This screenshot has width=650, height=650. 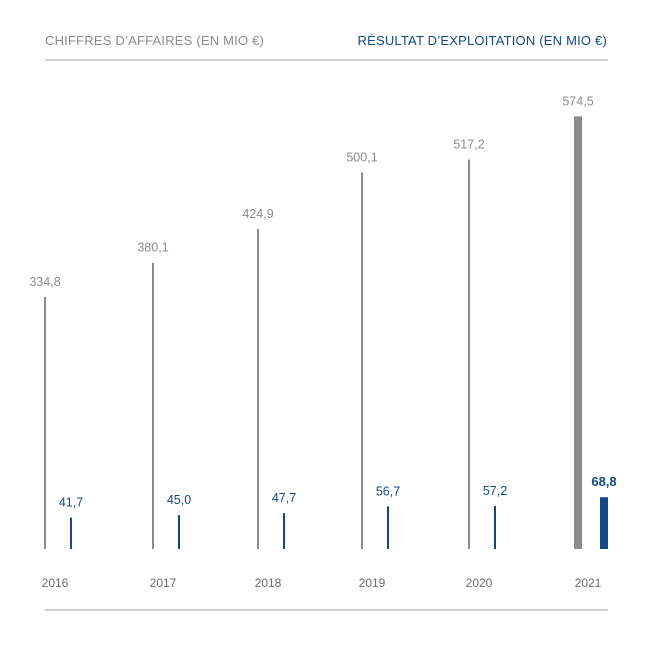 I want to click on revenue-bar-2019, so click(x=362, y=360).